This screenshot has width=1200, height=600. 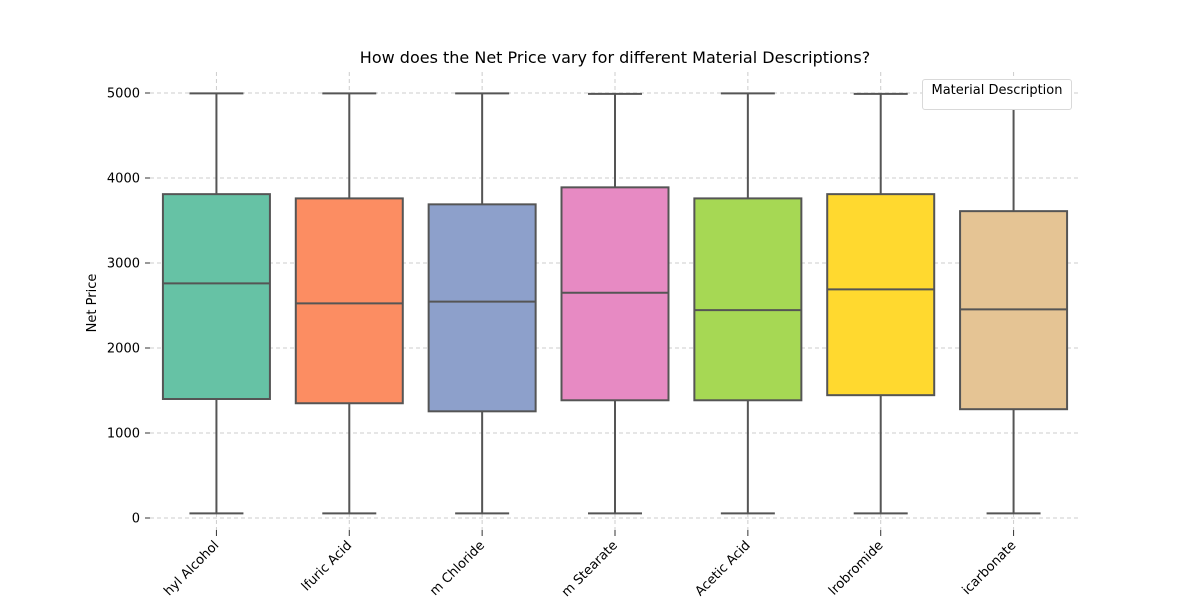 What do you see at coordinates (856, 568) in the screenshot?
I see `x-tick-label: lrobromide` at bounding box center [856, 568].